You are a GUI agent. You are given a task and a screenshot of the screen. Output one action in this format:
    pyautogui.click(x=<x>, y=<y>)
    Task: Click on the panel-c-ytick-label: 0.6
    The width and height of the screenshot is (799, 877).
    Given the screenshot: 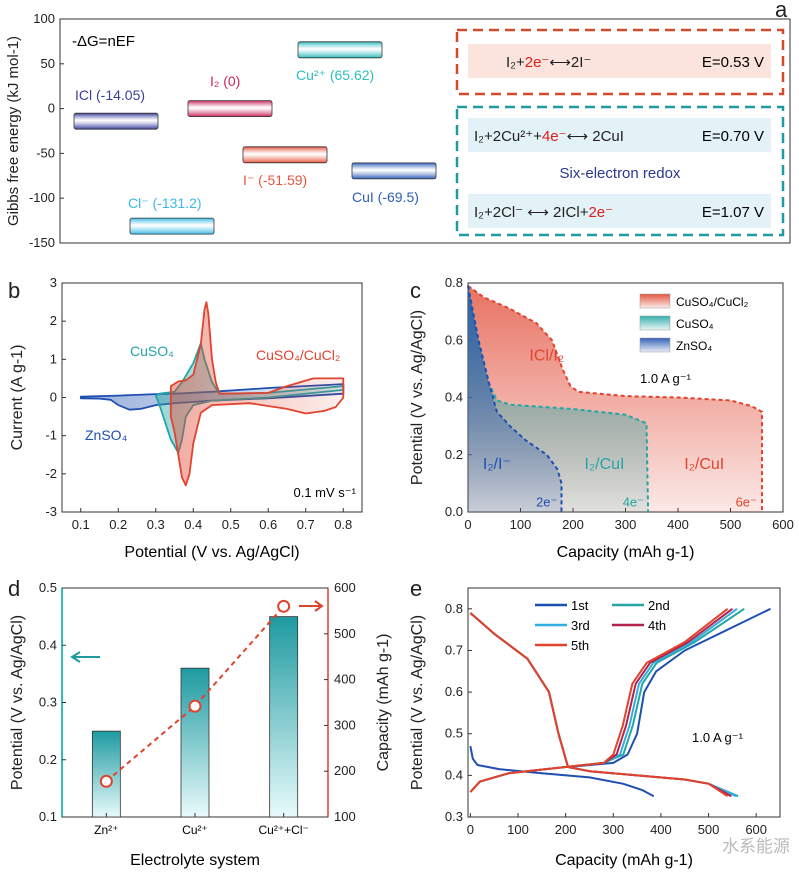 What is the action you would take?
    pyautogui.click(x=454, y=339)
    